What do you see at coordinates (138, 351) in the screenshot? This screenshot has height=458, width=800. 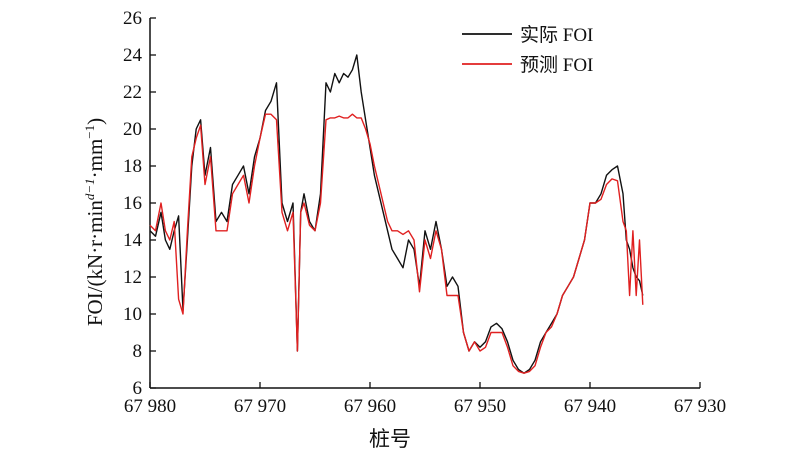 I see `y-tick-label: 8` at bounding box center [138, 351].